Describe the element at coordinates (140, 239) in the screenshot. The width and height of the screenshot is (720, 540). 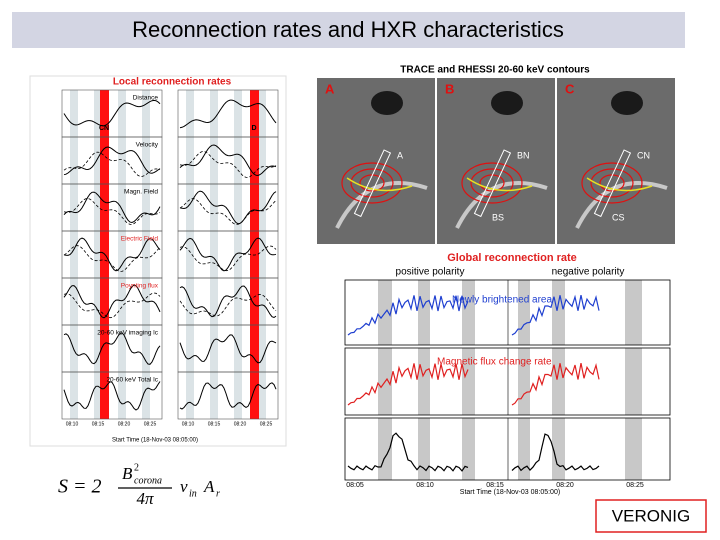
I see `panel-label: Electric Field` at that location.